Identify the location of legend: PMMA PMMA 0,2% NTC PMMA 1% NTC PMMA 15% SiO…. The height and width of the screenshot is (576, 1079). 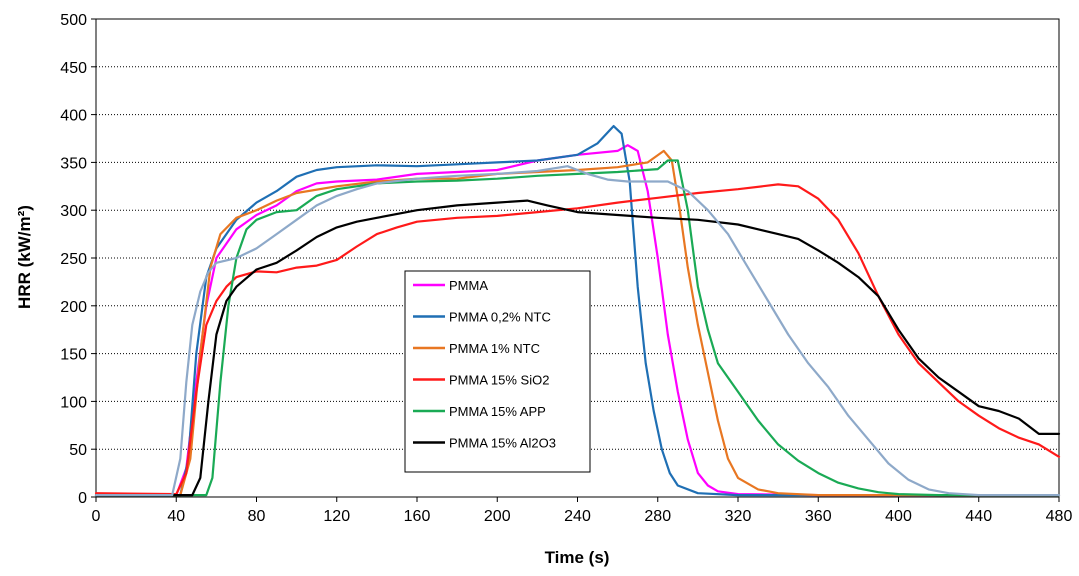
(497, 371).